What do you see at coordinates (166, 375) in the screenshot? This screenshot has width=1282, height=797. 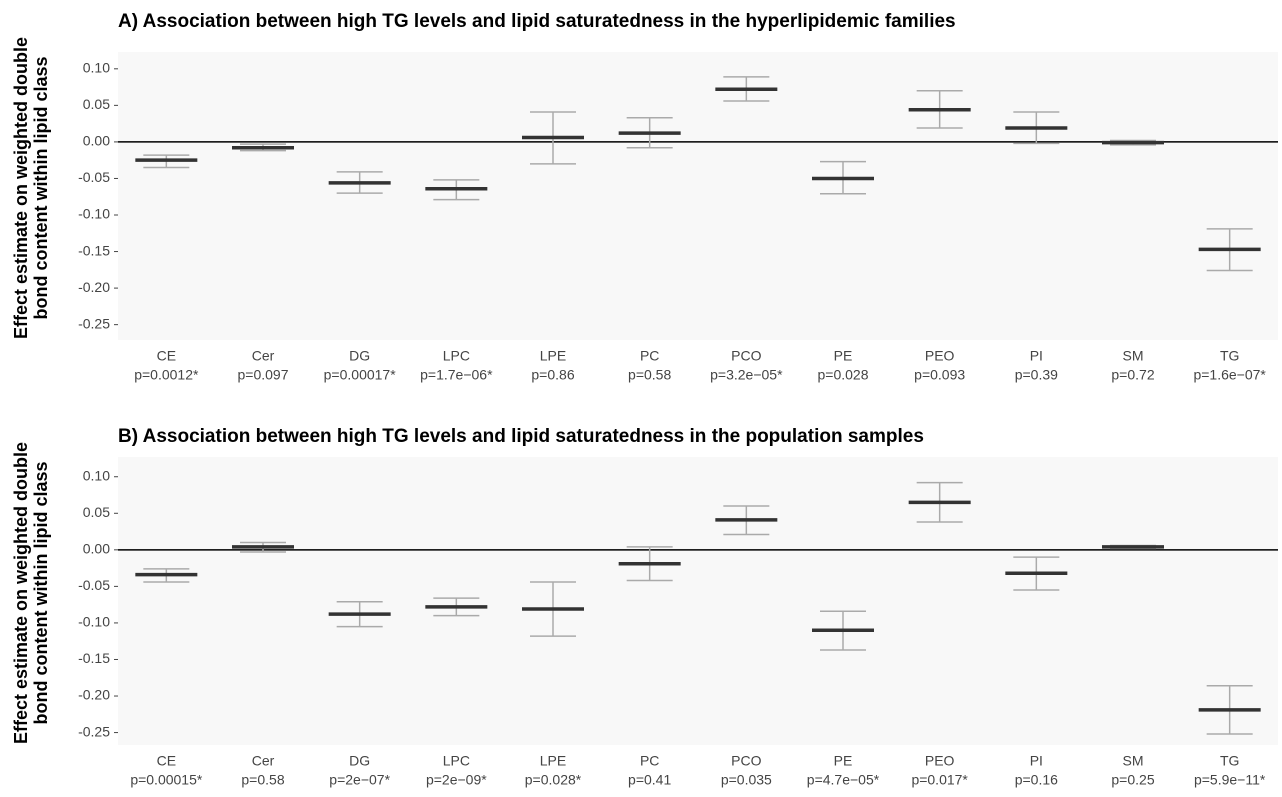 I see `p-value-label: p=0.0012*` at bounding box center [166, 375].